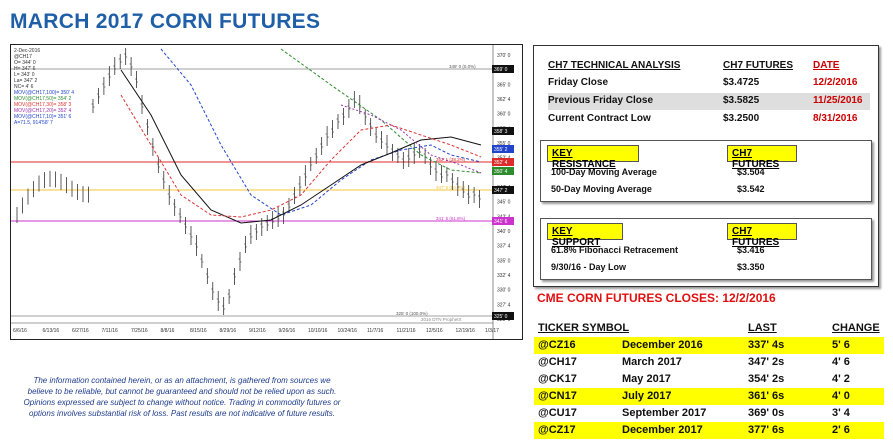  I want to click on contract-month: December 2016, so click(662, 345).